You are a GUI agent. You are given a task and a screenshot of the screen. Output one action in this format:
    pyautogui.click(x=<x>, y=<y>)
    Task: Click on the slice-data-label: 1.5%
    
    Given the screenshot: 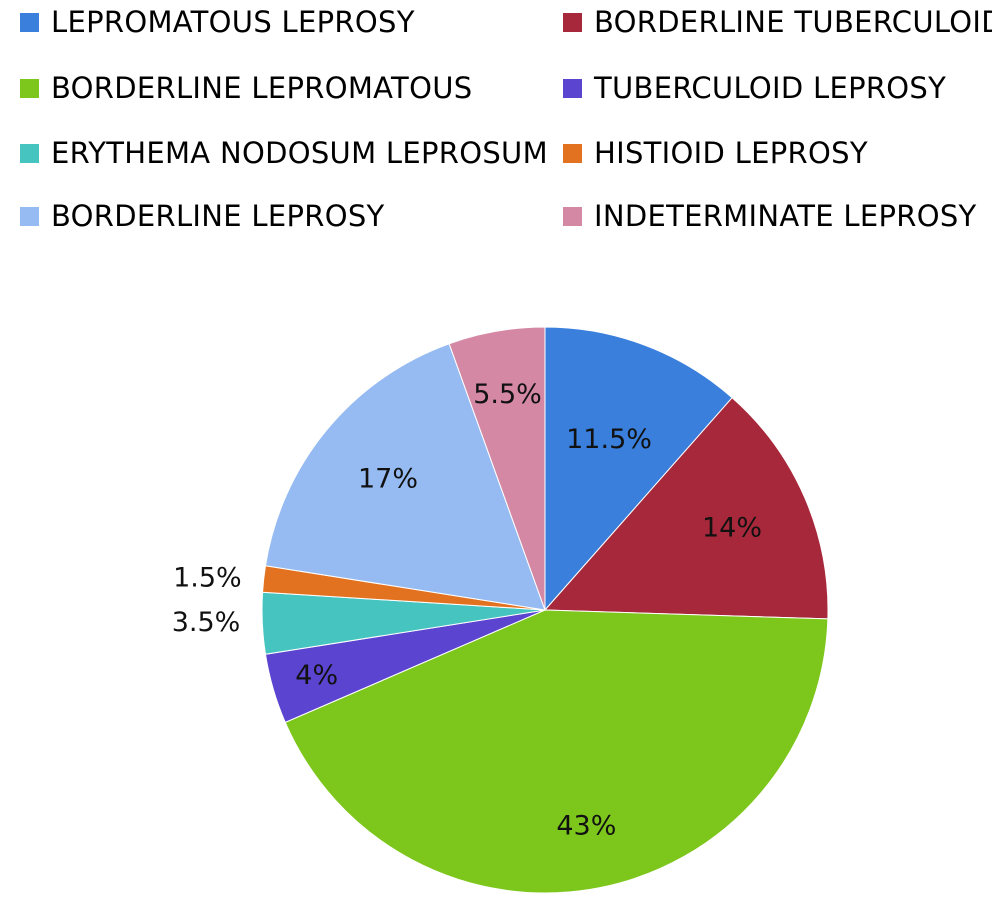 What is the action you would take?
    pyautogui.click(x=207, y=577)
    